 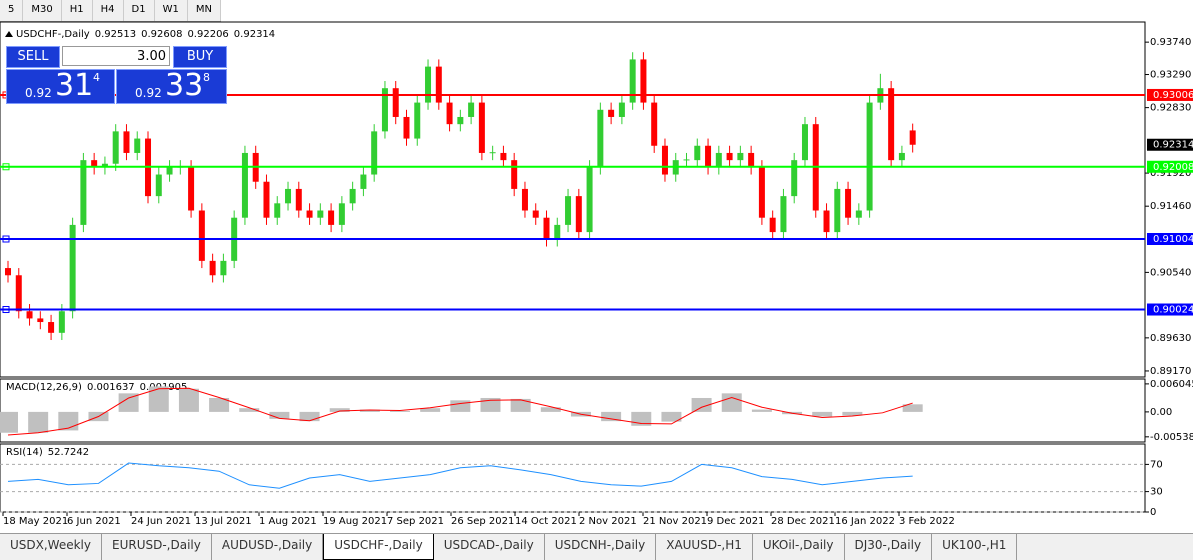 What do you see at coordinates (865, 521) in the screenshot?
I see `x-tick-label: 16 Jan 2022` at bounding box center [865, 521].